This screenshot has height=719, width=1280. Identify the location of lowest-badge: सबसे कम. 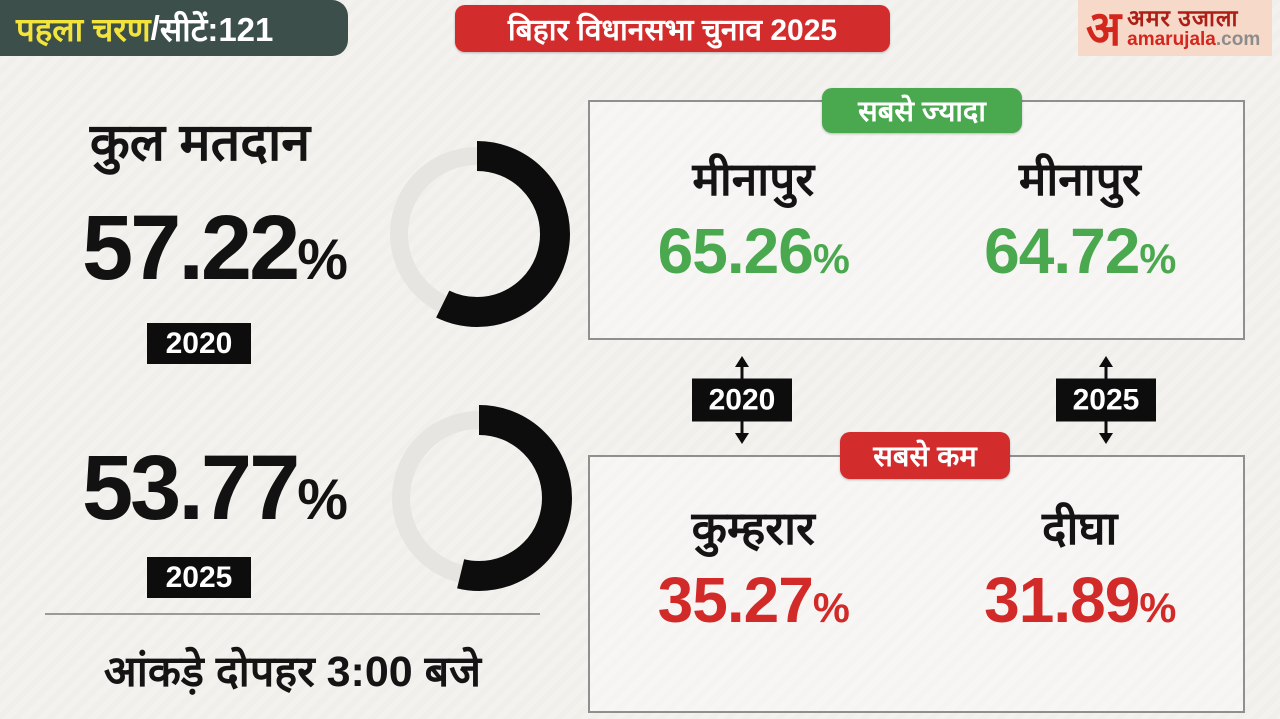
(925, 455).